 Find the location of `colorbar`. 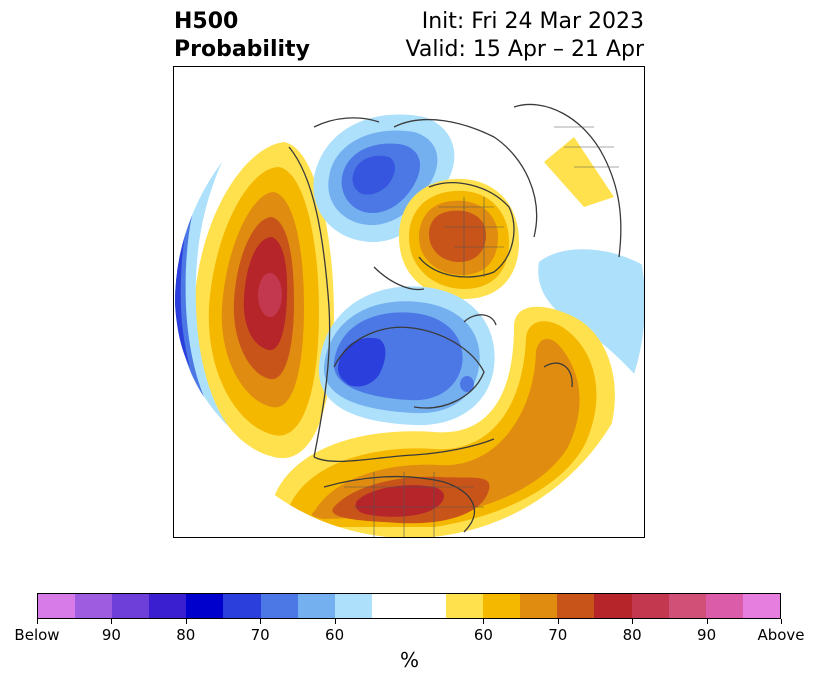

colorbar is located at coordinates (409, 606).